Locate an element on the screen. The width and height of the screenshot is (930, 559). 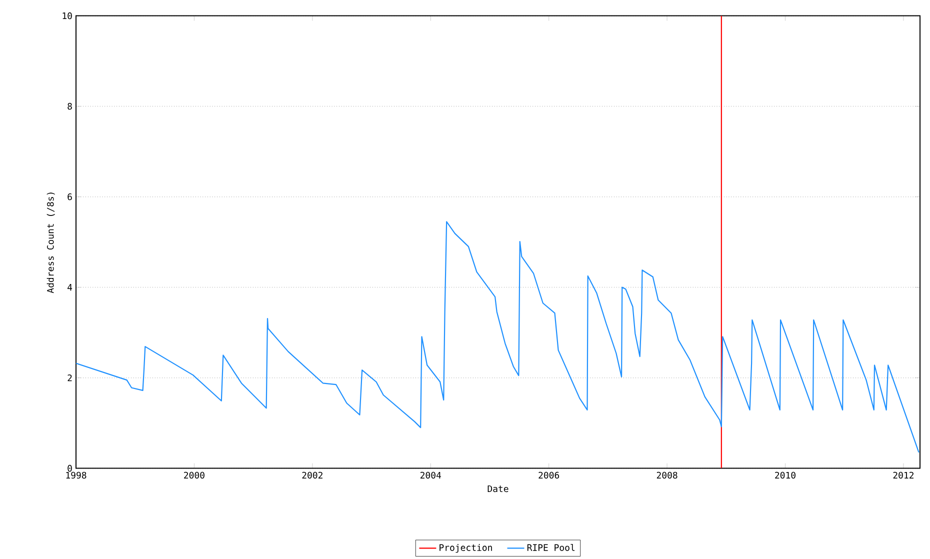
x-tick-label: 2000 is located at coordinates (194, 475).